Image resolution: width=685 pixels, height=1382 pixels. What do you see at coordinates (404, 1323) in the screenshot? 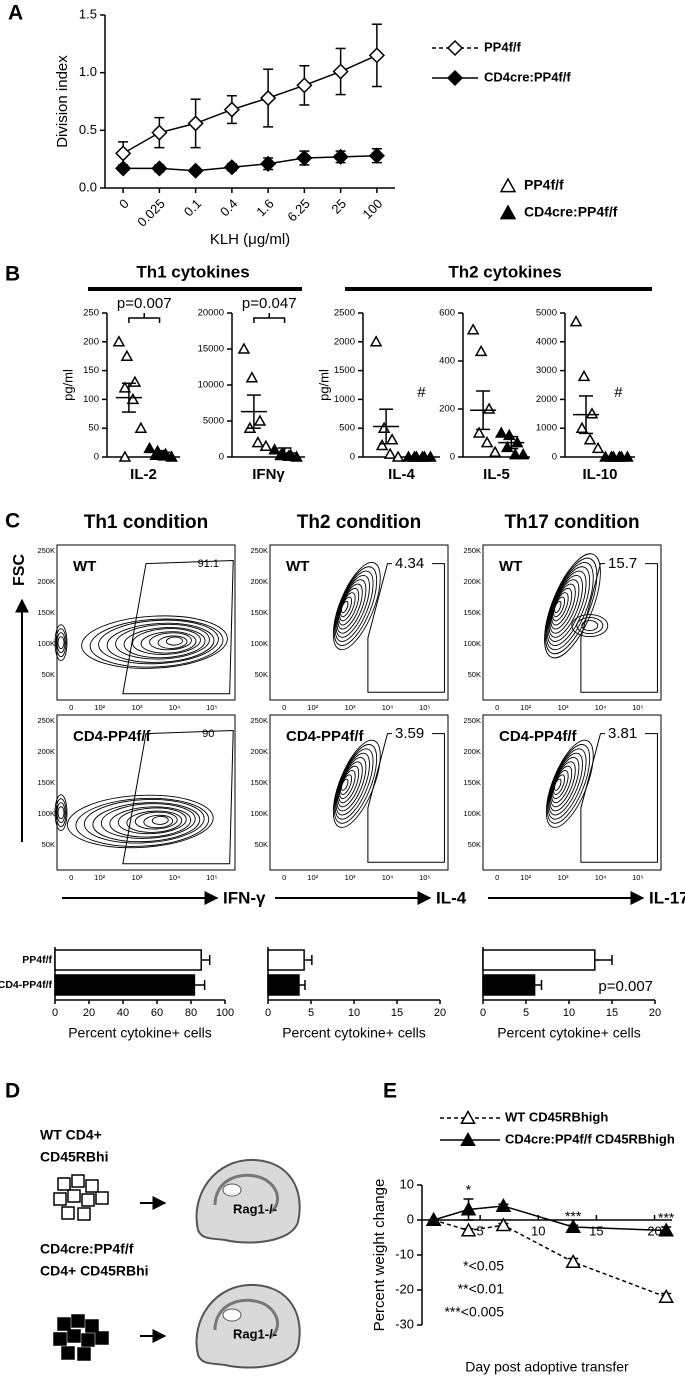
I see `y-tick-label: -30` at bounding box center [404, 1323].